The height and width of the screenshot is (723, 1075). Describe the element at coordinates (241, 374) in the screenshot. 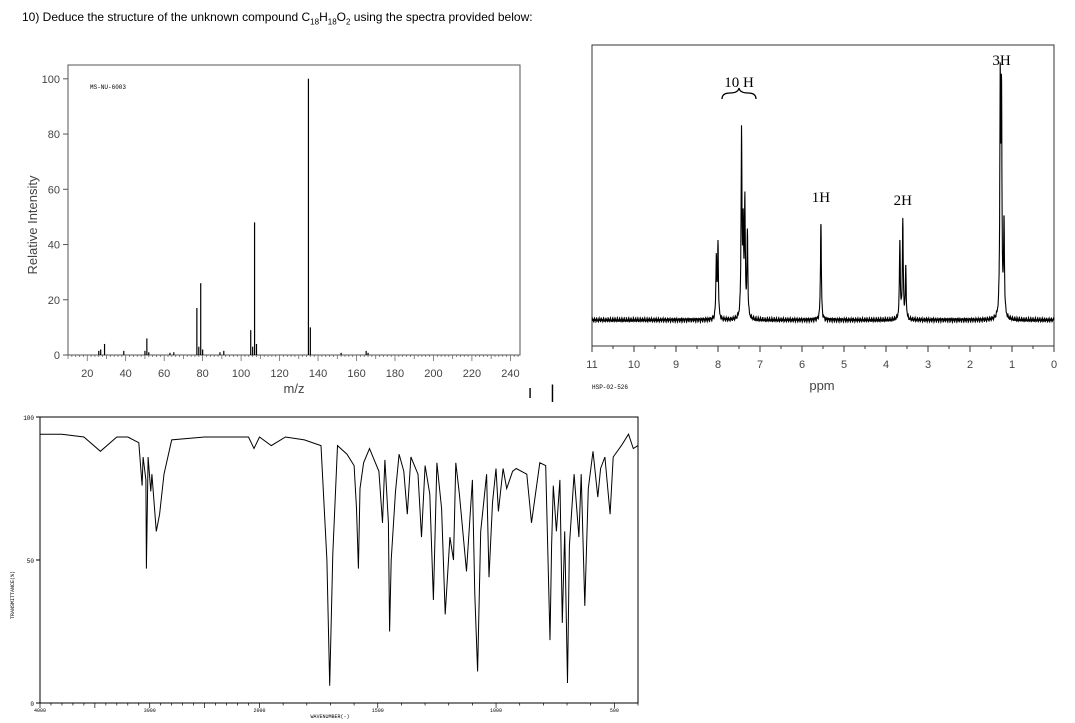

I see `ms-xtick-label: 100` at that location.